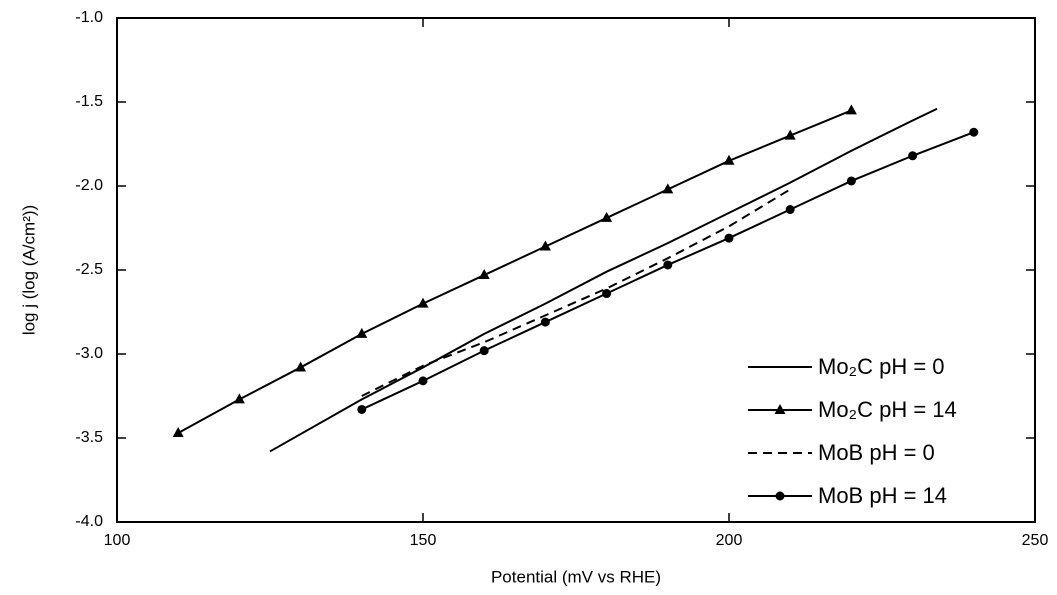  I want to click on y-tick-label: -1.0, so click(89, 17).